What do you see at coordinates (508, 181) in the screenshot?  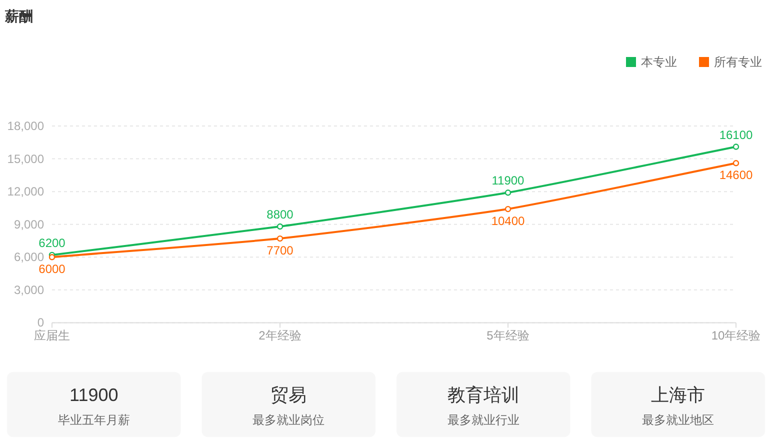 I see `data-label: 11900` at bounding box center [508, 181].